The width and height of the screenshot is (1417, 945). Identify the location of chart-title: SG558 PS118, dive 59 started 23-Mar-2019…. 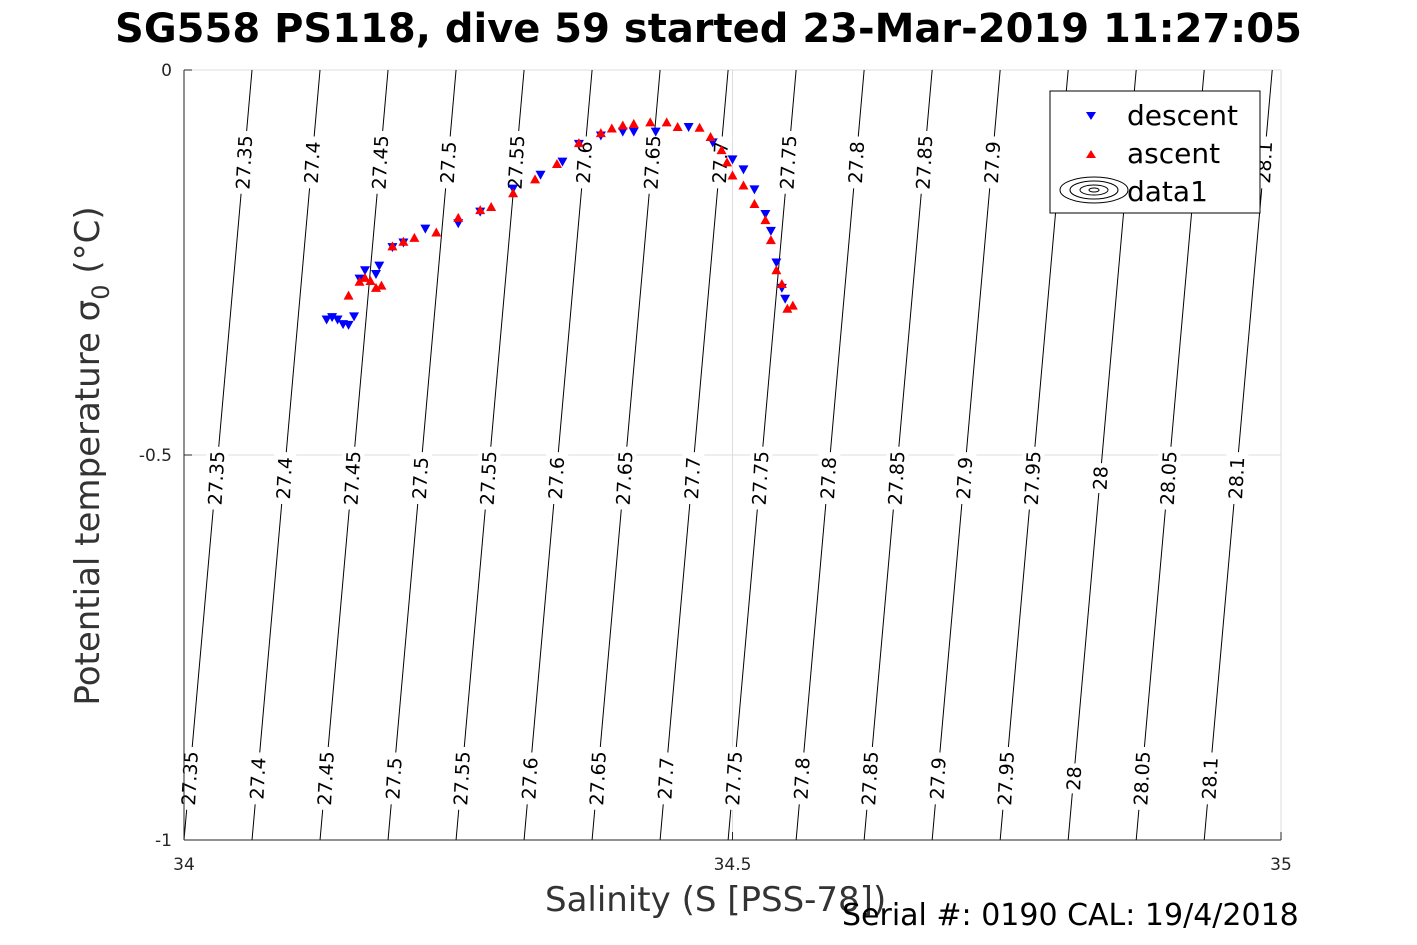
(708, 29).